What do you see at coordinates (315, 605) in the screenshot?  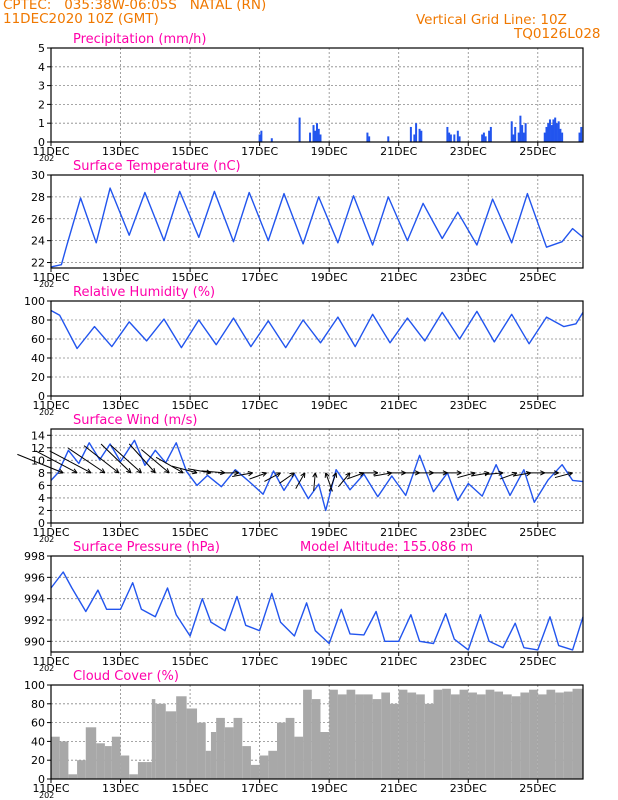 I see `panel-pres` at bounding box center [315, 605].